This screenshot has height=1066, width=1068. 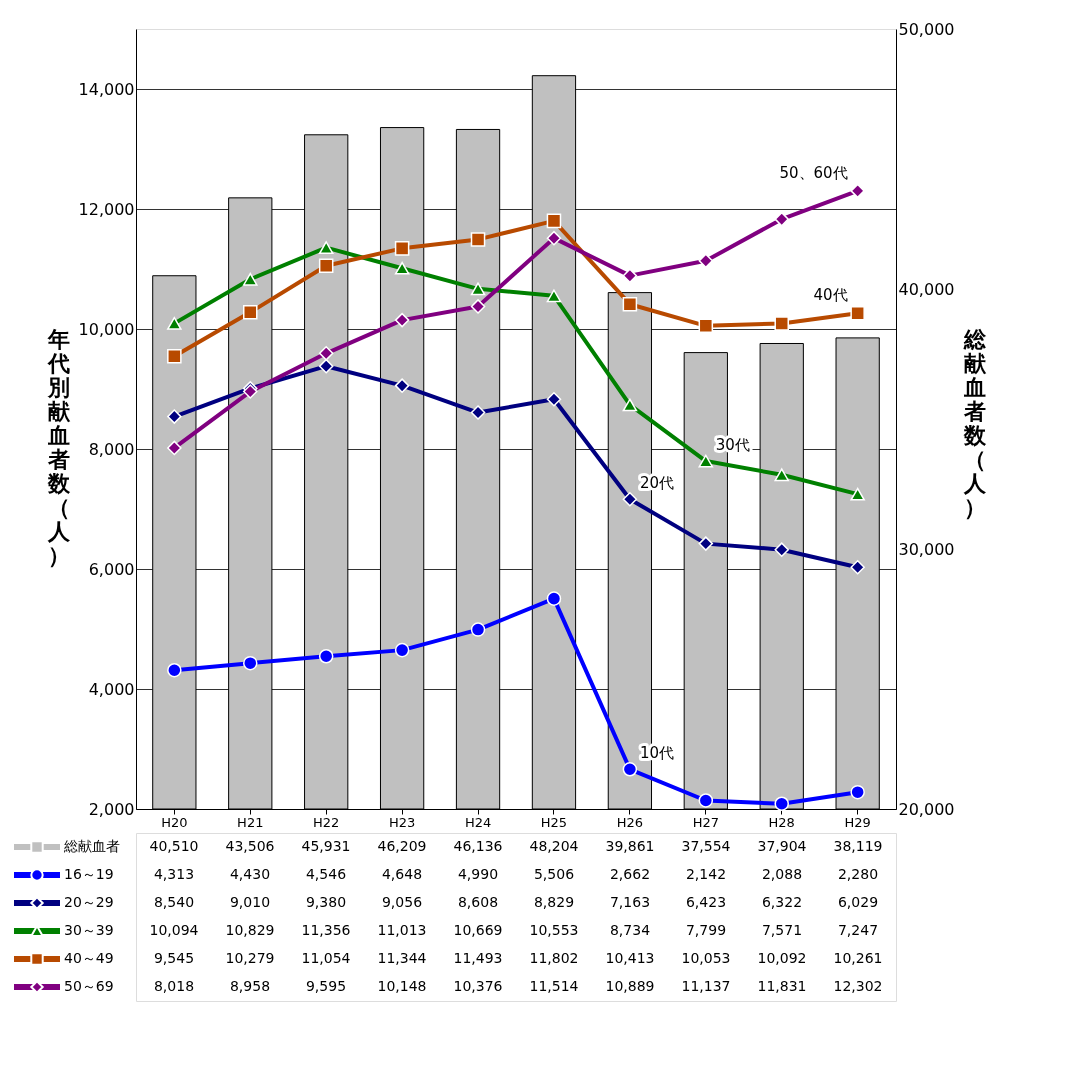 What do you see at coordinates (926, 289) in the screenshot?
I see `y2-tick-label: 40,000` at bounding box center [926, 289].